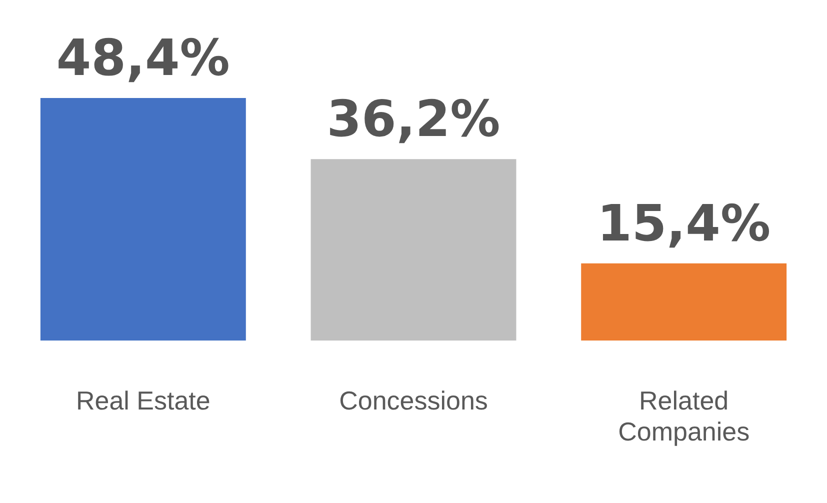 This screenshot has width=827, height=503. I want to click on x-tick-label: Real Estate, so click(143, 400).